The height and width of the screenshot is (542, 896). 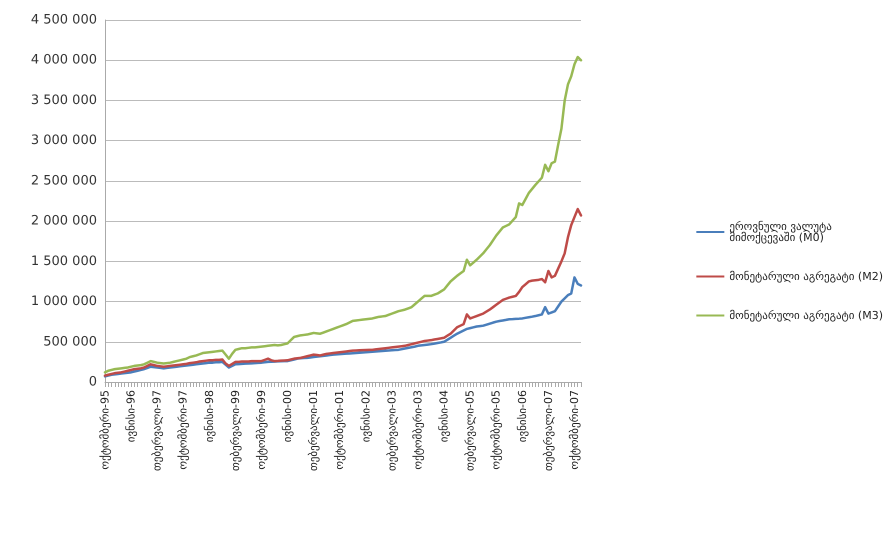 I want to click on x-tick-label: თებერვალი-05, so click(x=470, y=431).